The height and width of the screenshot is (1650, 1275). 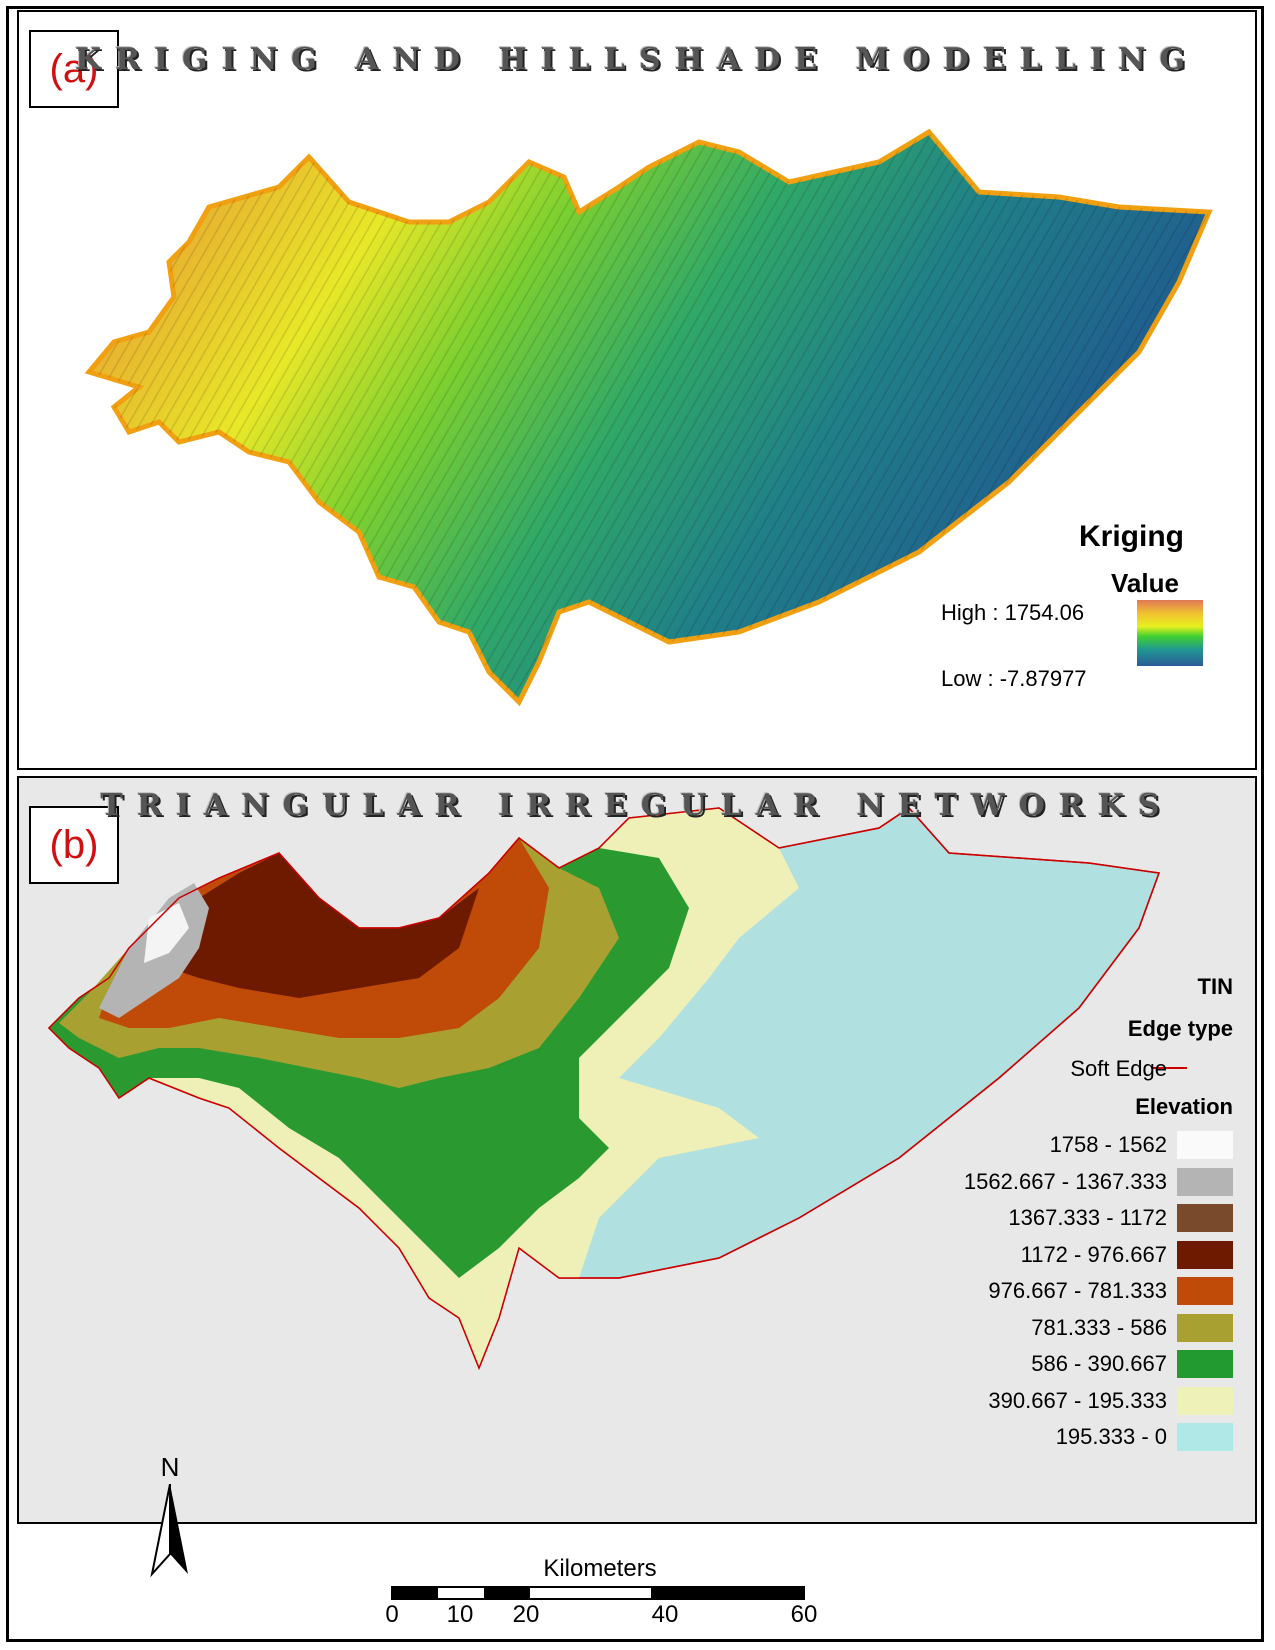 I want to click on elevation-class-row: 1367.333 - 1172, so click(x=1120, y=1218).